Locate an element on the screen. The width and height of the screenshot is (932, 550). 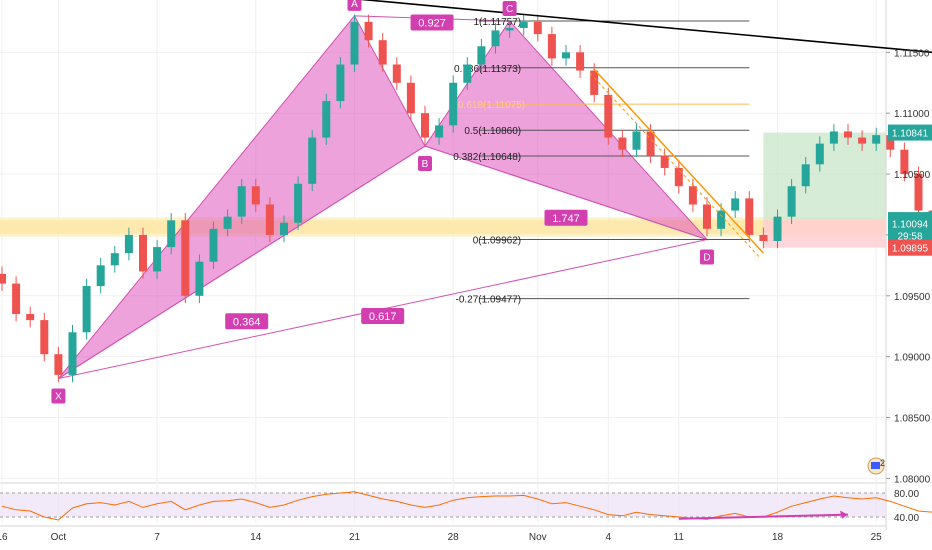
ratio-label: 0.617 is located at coordinates (383, 317).